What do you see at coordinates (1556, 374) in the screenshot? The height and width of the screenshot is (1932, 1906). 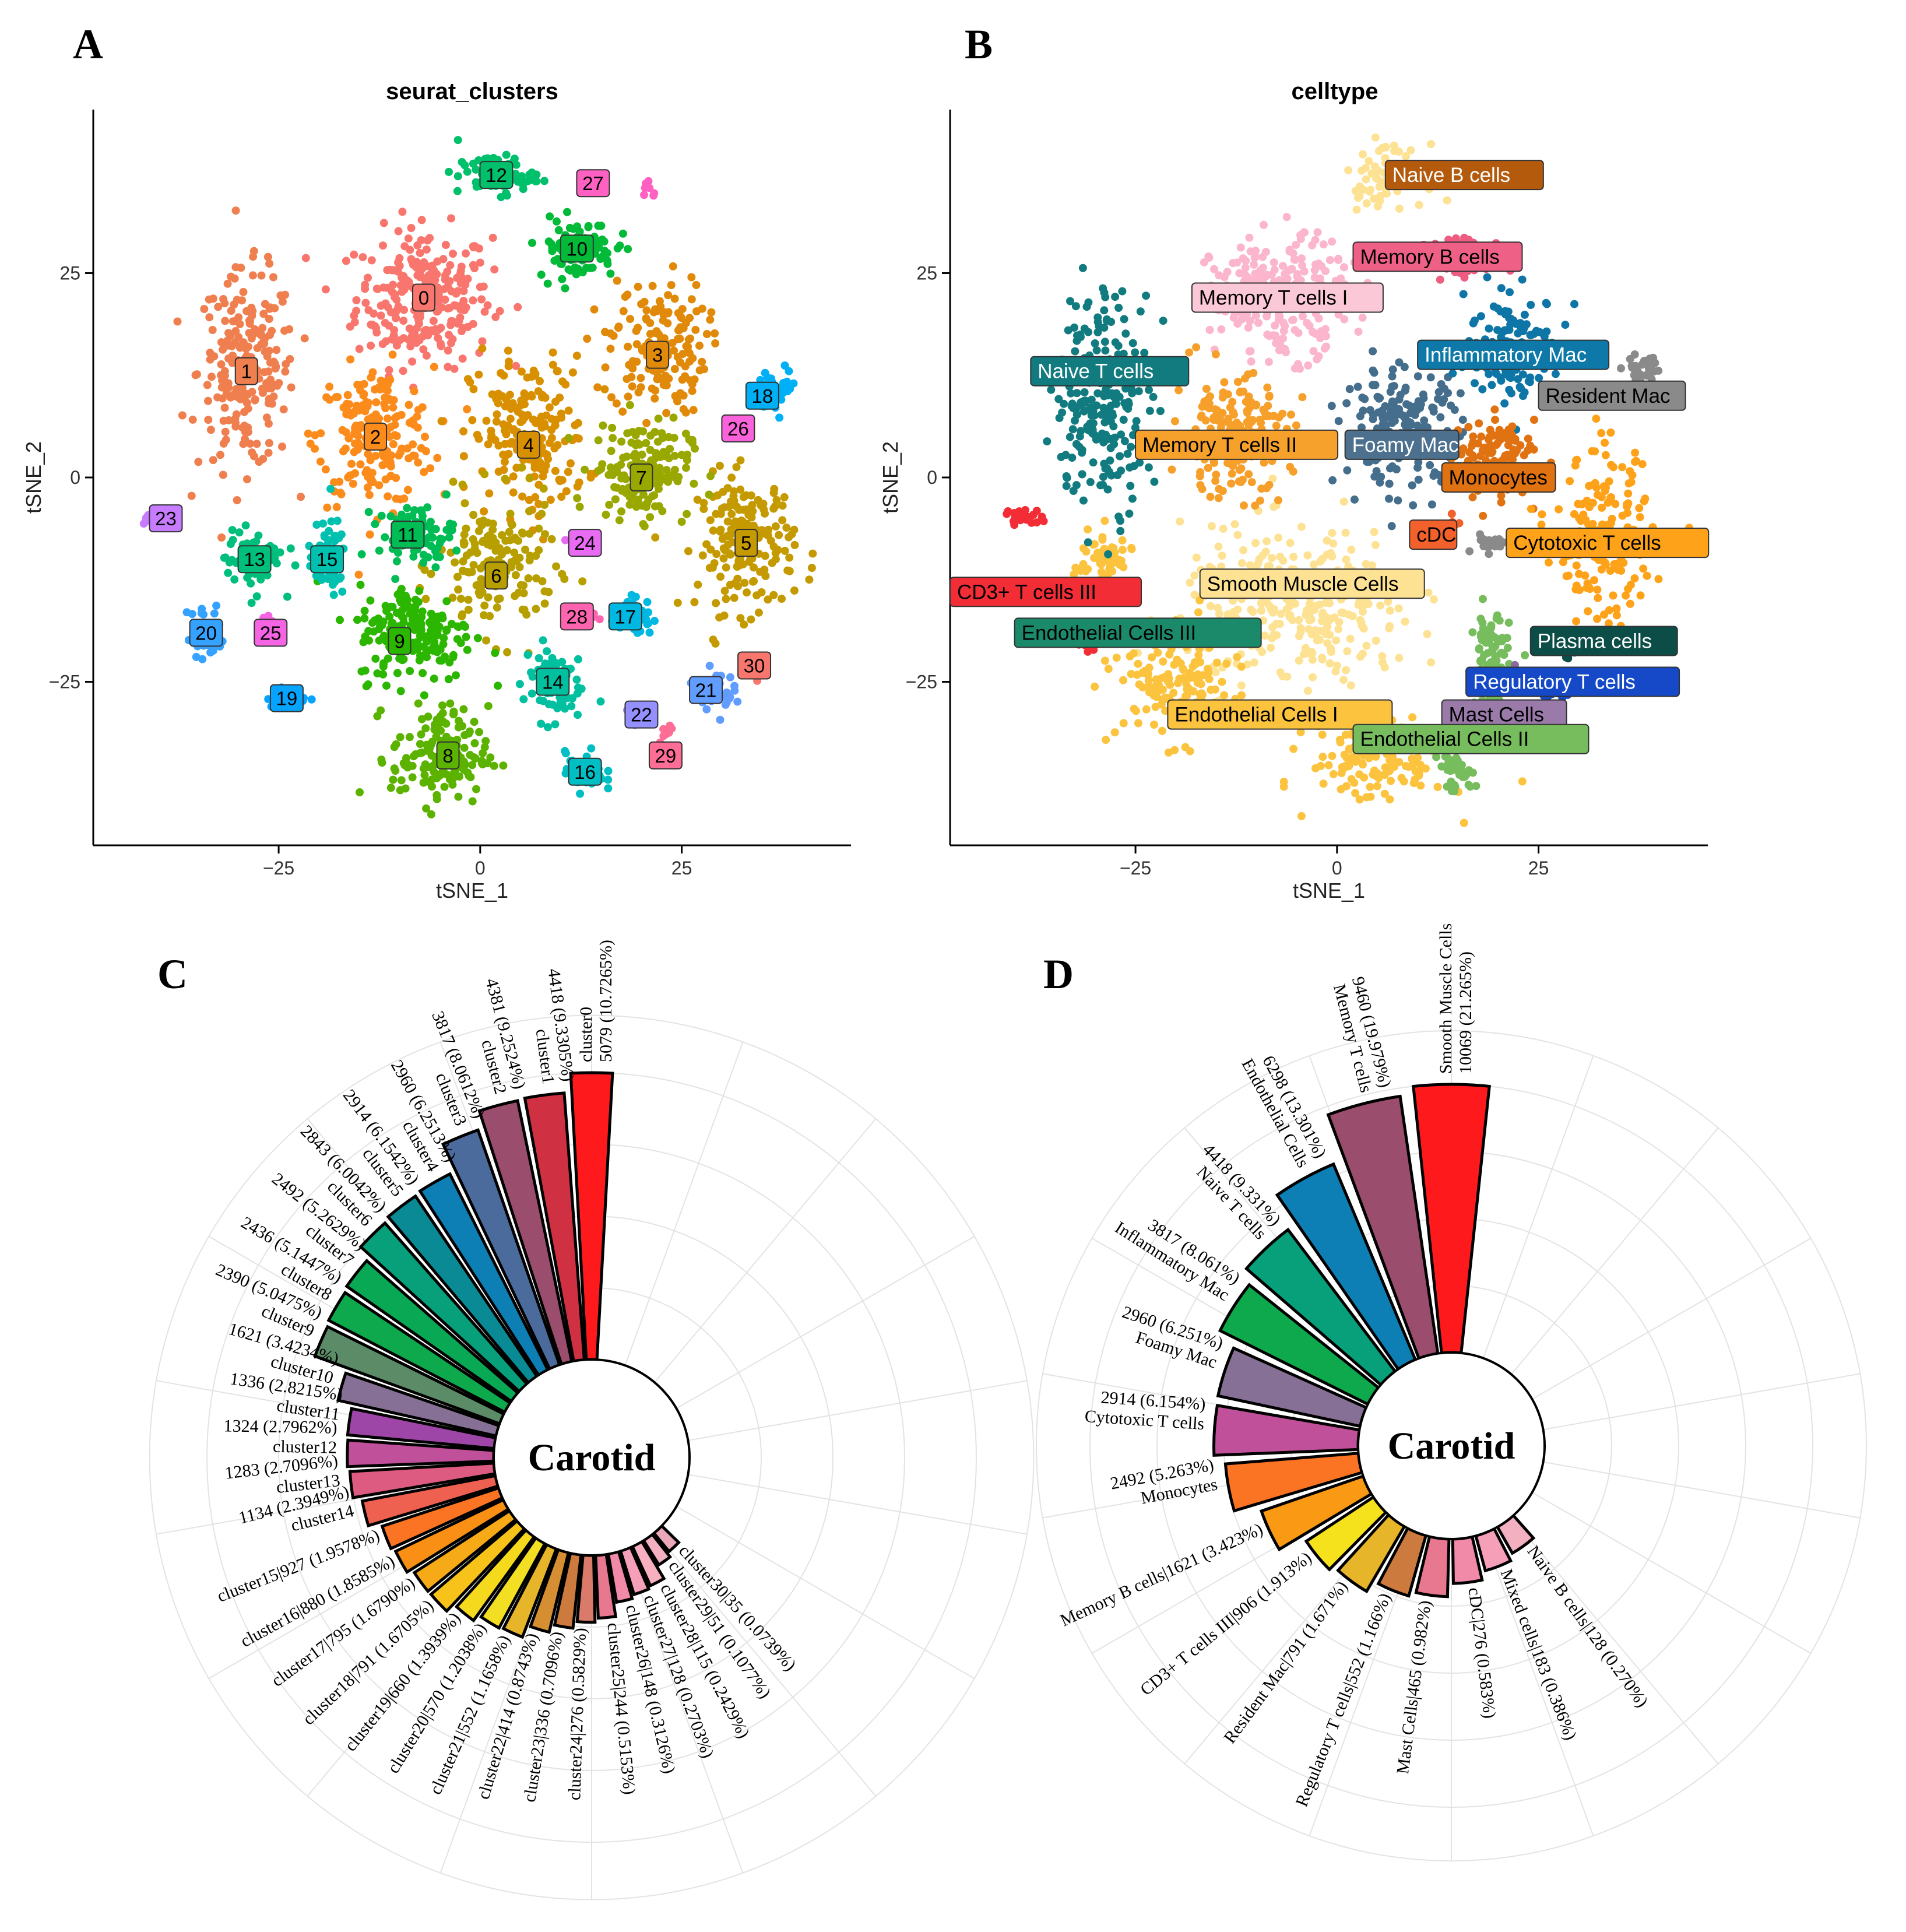 I see `point-Inflammatory Mac` at bounding box center [1556, 374].